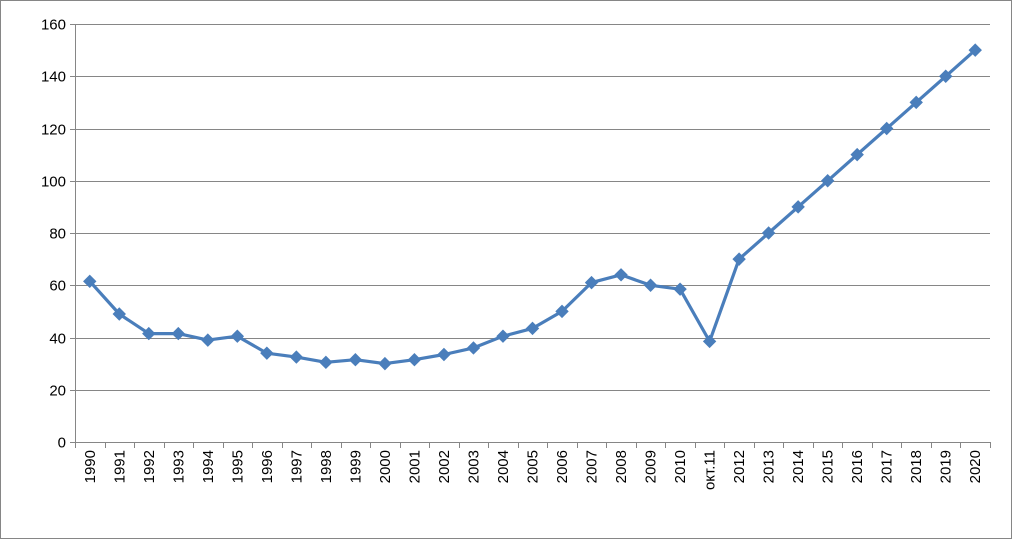 The width and height of the screenshot is (1012, 539). What do you see at coordinates (178, 466) in the screenshot?
I see `x-tick-label: 1993` at bounding box center [178, 466].